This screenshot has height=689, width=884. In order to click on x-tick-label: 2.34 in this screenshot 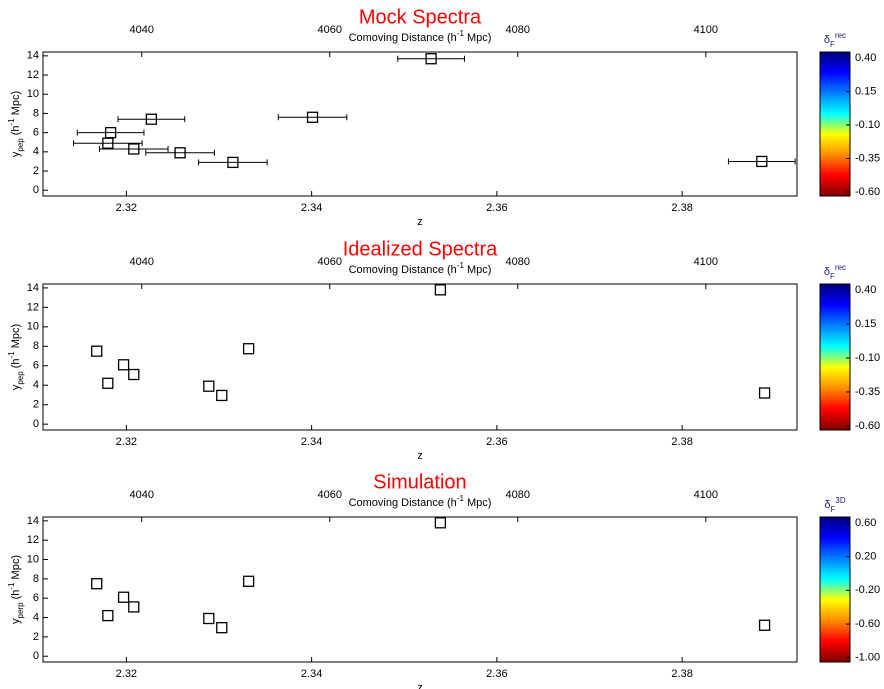, I will do `click(311, 674)`.